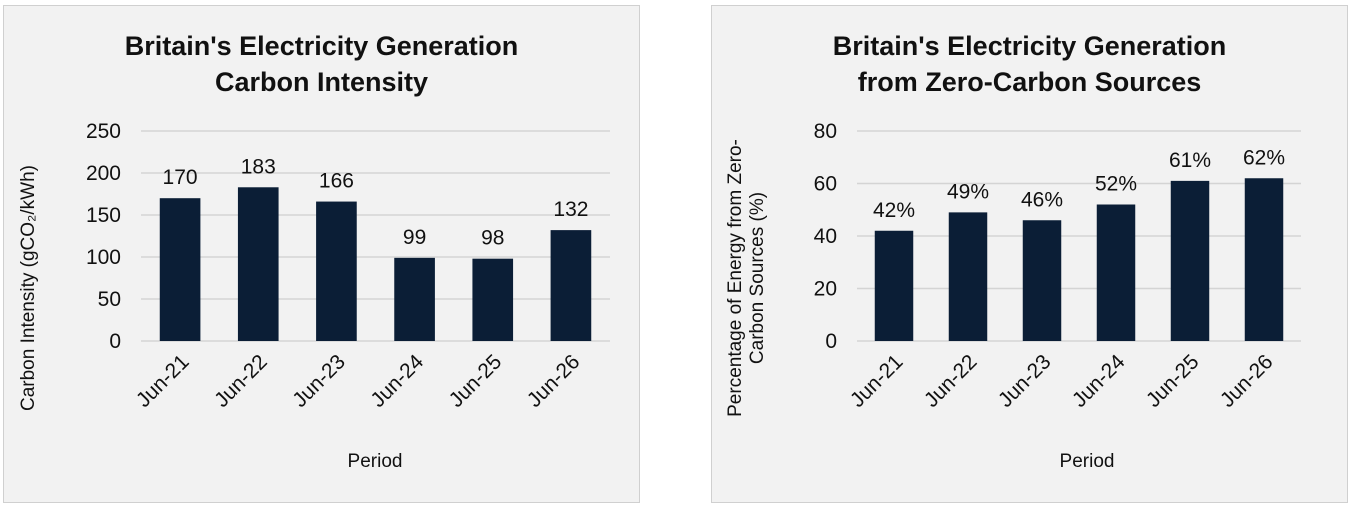 The image size is (1351, 510). Describe the element at coordinates (1116, 184) in the screenshot. I see `data-label: 52%` at that location.